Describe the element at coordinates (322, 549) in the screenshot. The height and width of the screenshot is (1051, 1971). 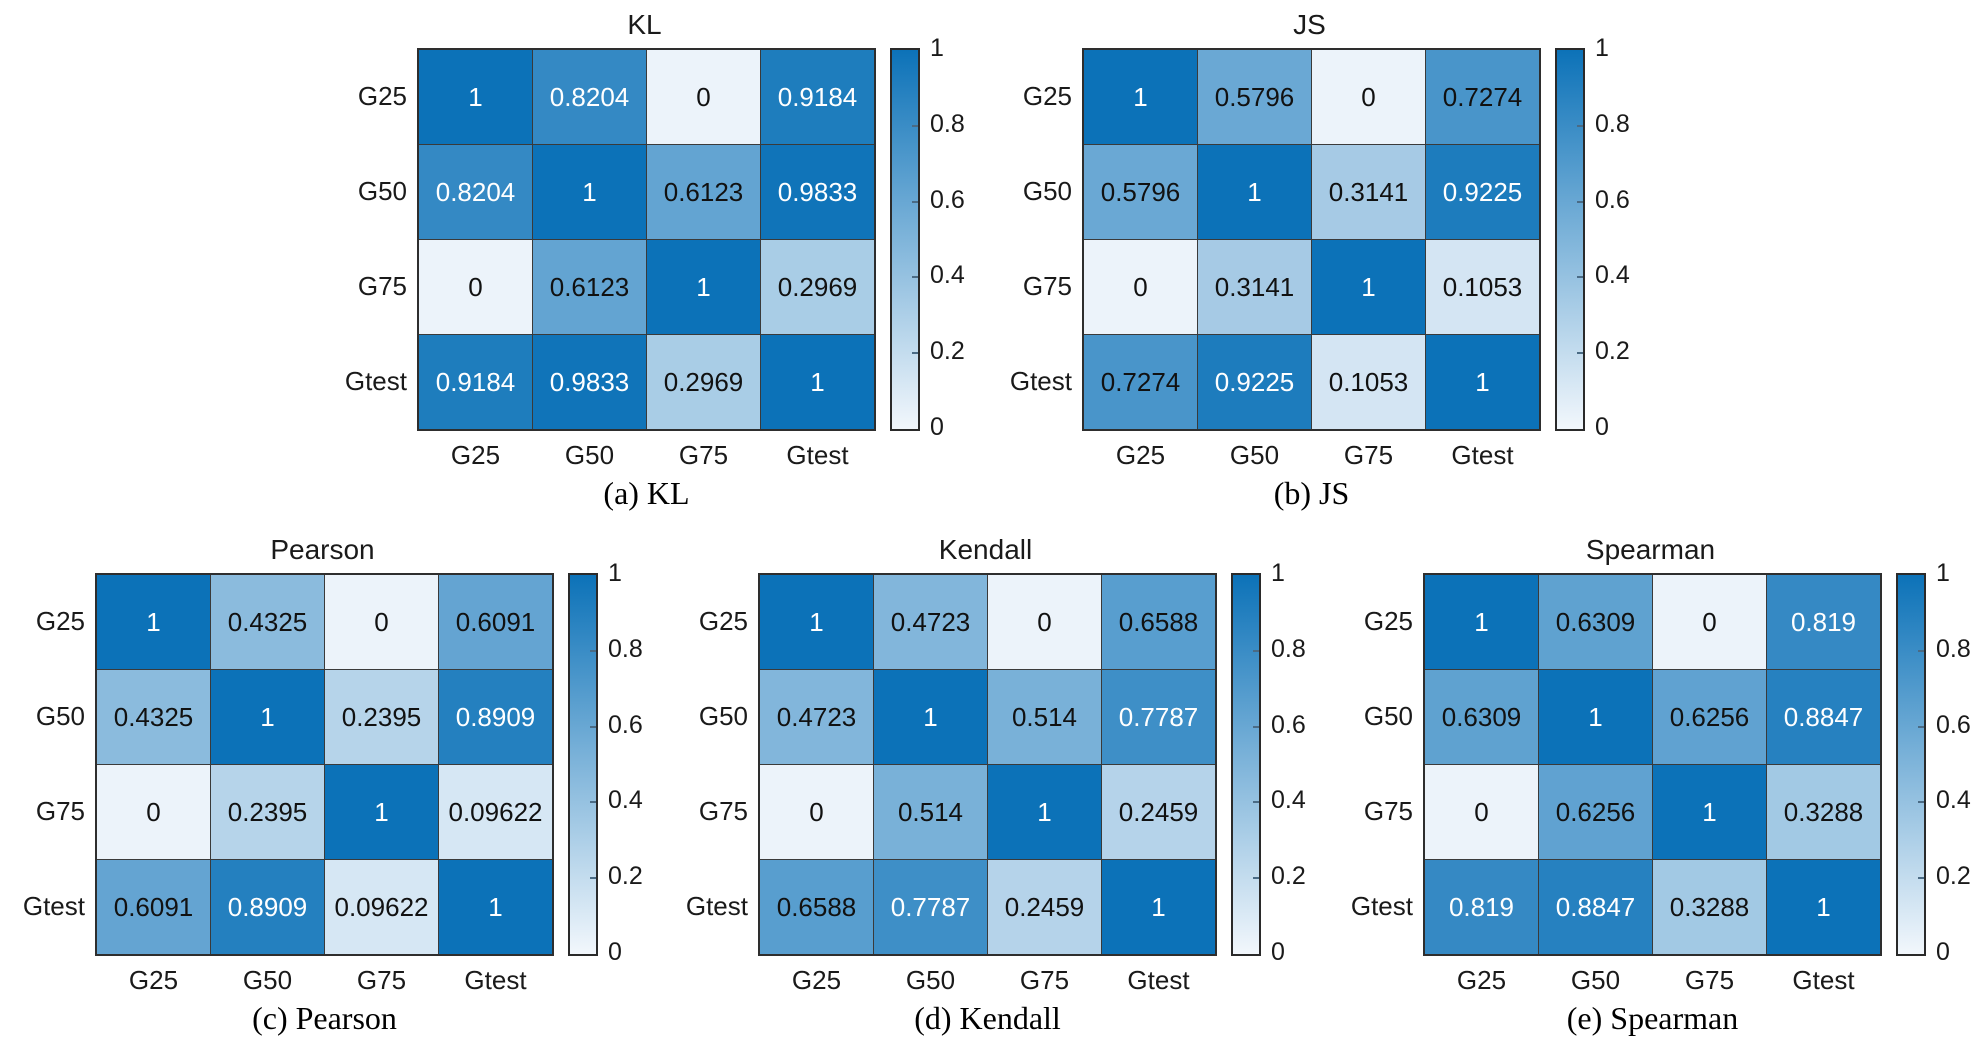
I see `heatmap-title: Pearson` at that location.